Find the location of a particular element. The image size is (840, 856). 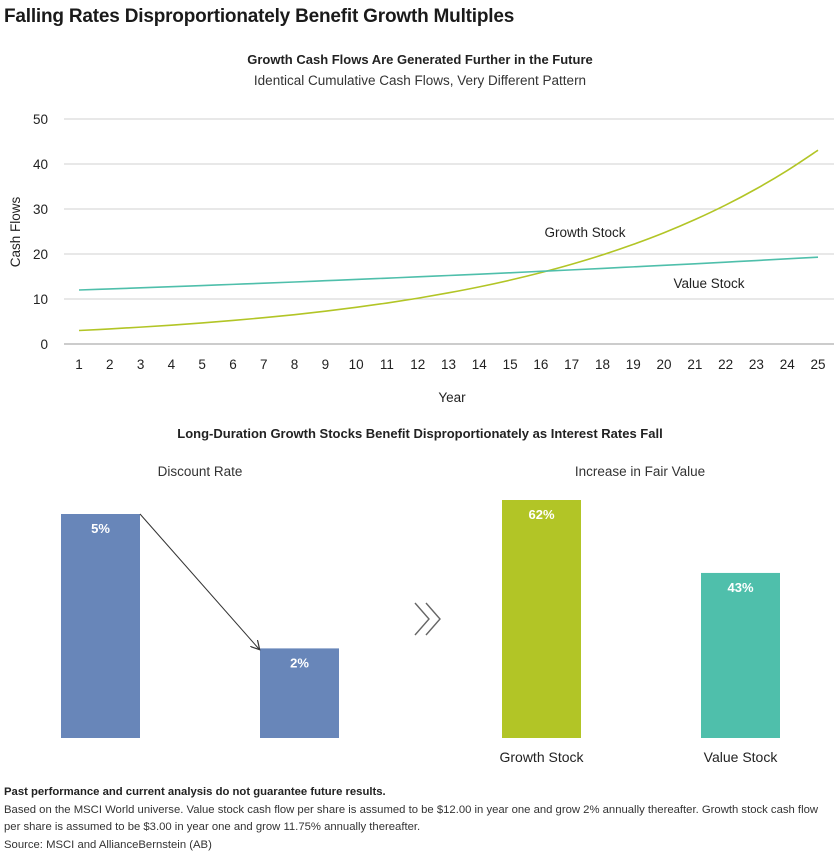

decline-arrow-icon is located at coordinates (199, 581).